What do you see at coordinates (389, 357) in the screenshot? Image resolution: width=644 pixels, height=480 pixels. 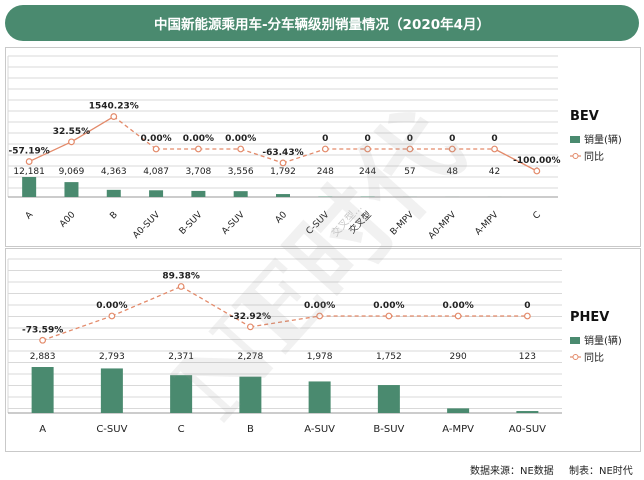 I see `phev-bar-value-label: 1,752` at bounding box center [389, 357].